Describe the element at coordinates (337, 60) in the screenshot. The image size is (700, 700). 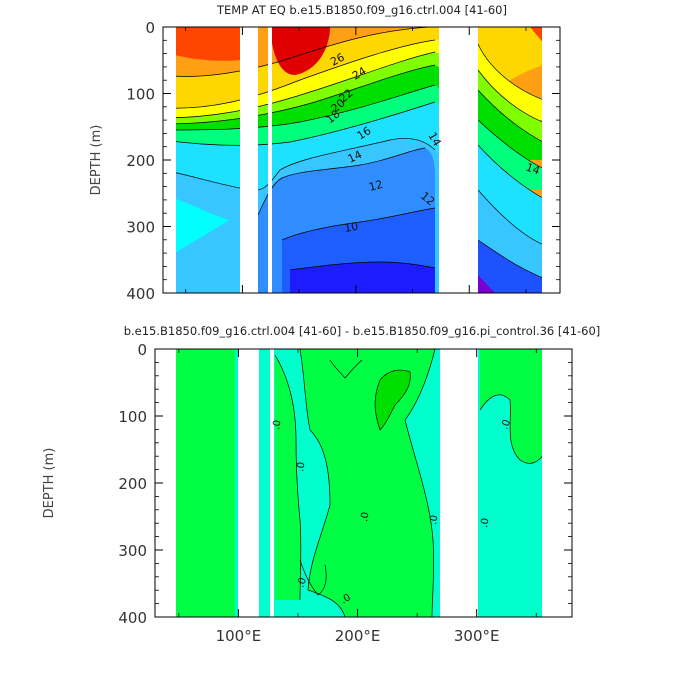
I see `top-contour-label-1: 26` at that location.